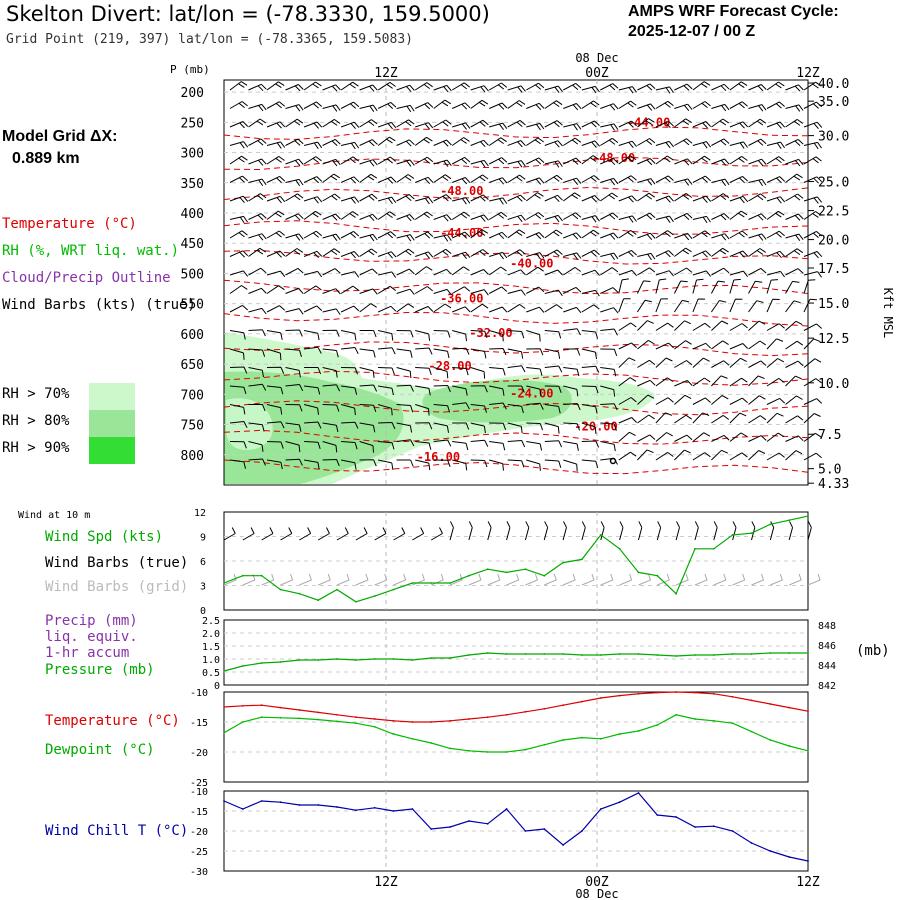 The width and height of the screenshot is (900, 900). I want to click on pressure-tick-label: 450, so click(192, 244).